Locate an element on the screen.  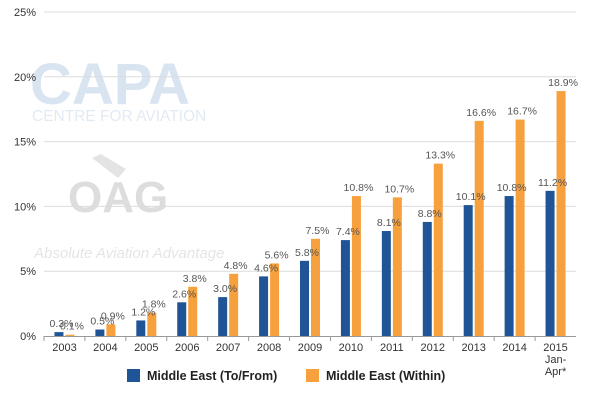
data-label-to-from: 4.6% is located at coordinates (266, 268).